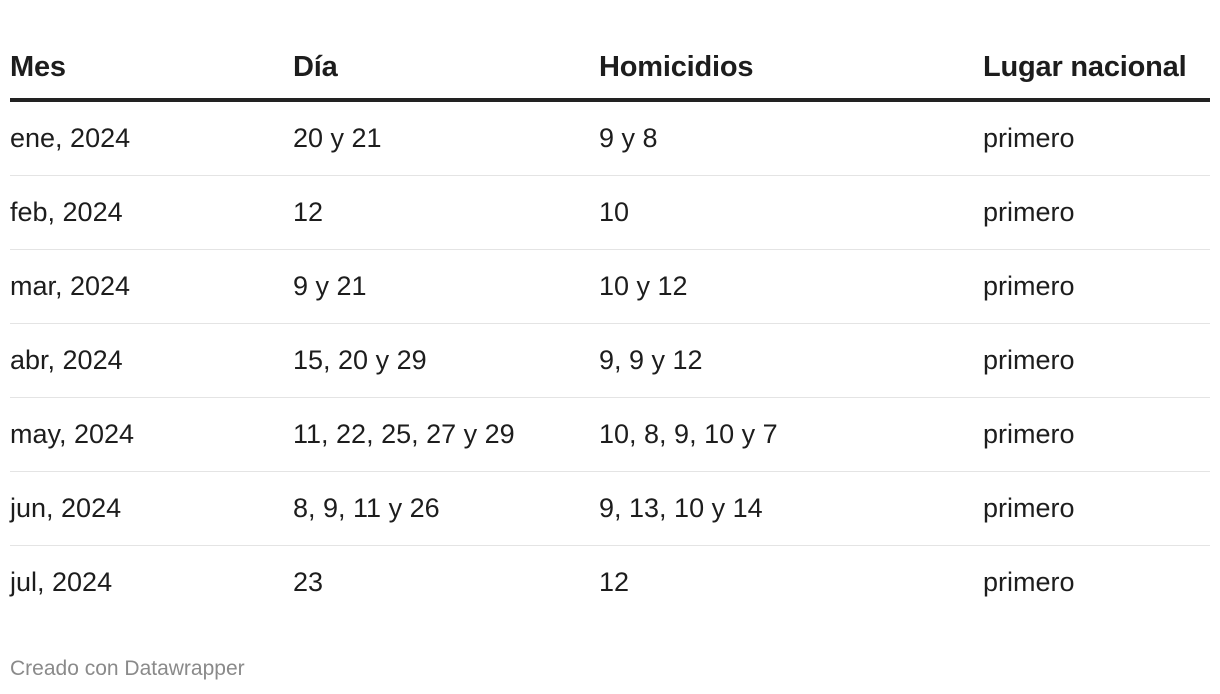 This screenshot has height=694, width=1220. What do you see at coordinates (151, 434) in the screenshot?
I see `table-cell-mes: may, 2024` at bounding box center [151, 434].